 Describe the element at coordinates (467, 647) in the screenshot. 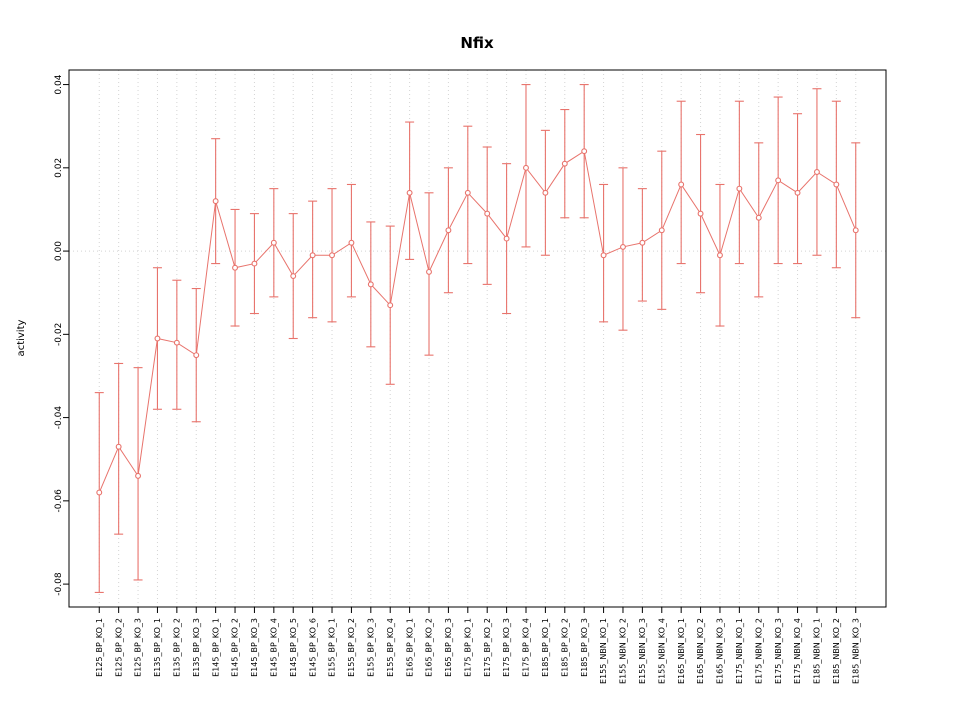

I see `x-tick-label: E175_BP_KO_1` at that location.